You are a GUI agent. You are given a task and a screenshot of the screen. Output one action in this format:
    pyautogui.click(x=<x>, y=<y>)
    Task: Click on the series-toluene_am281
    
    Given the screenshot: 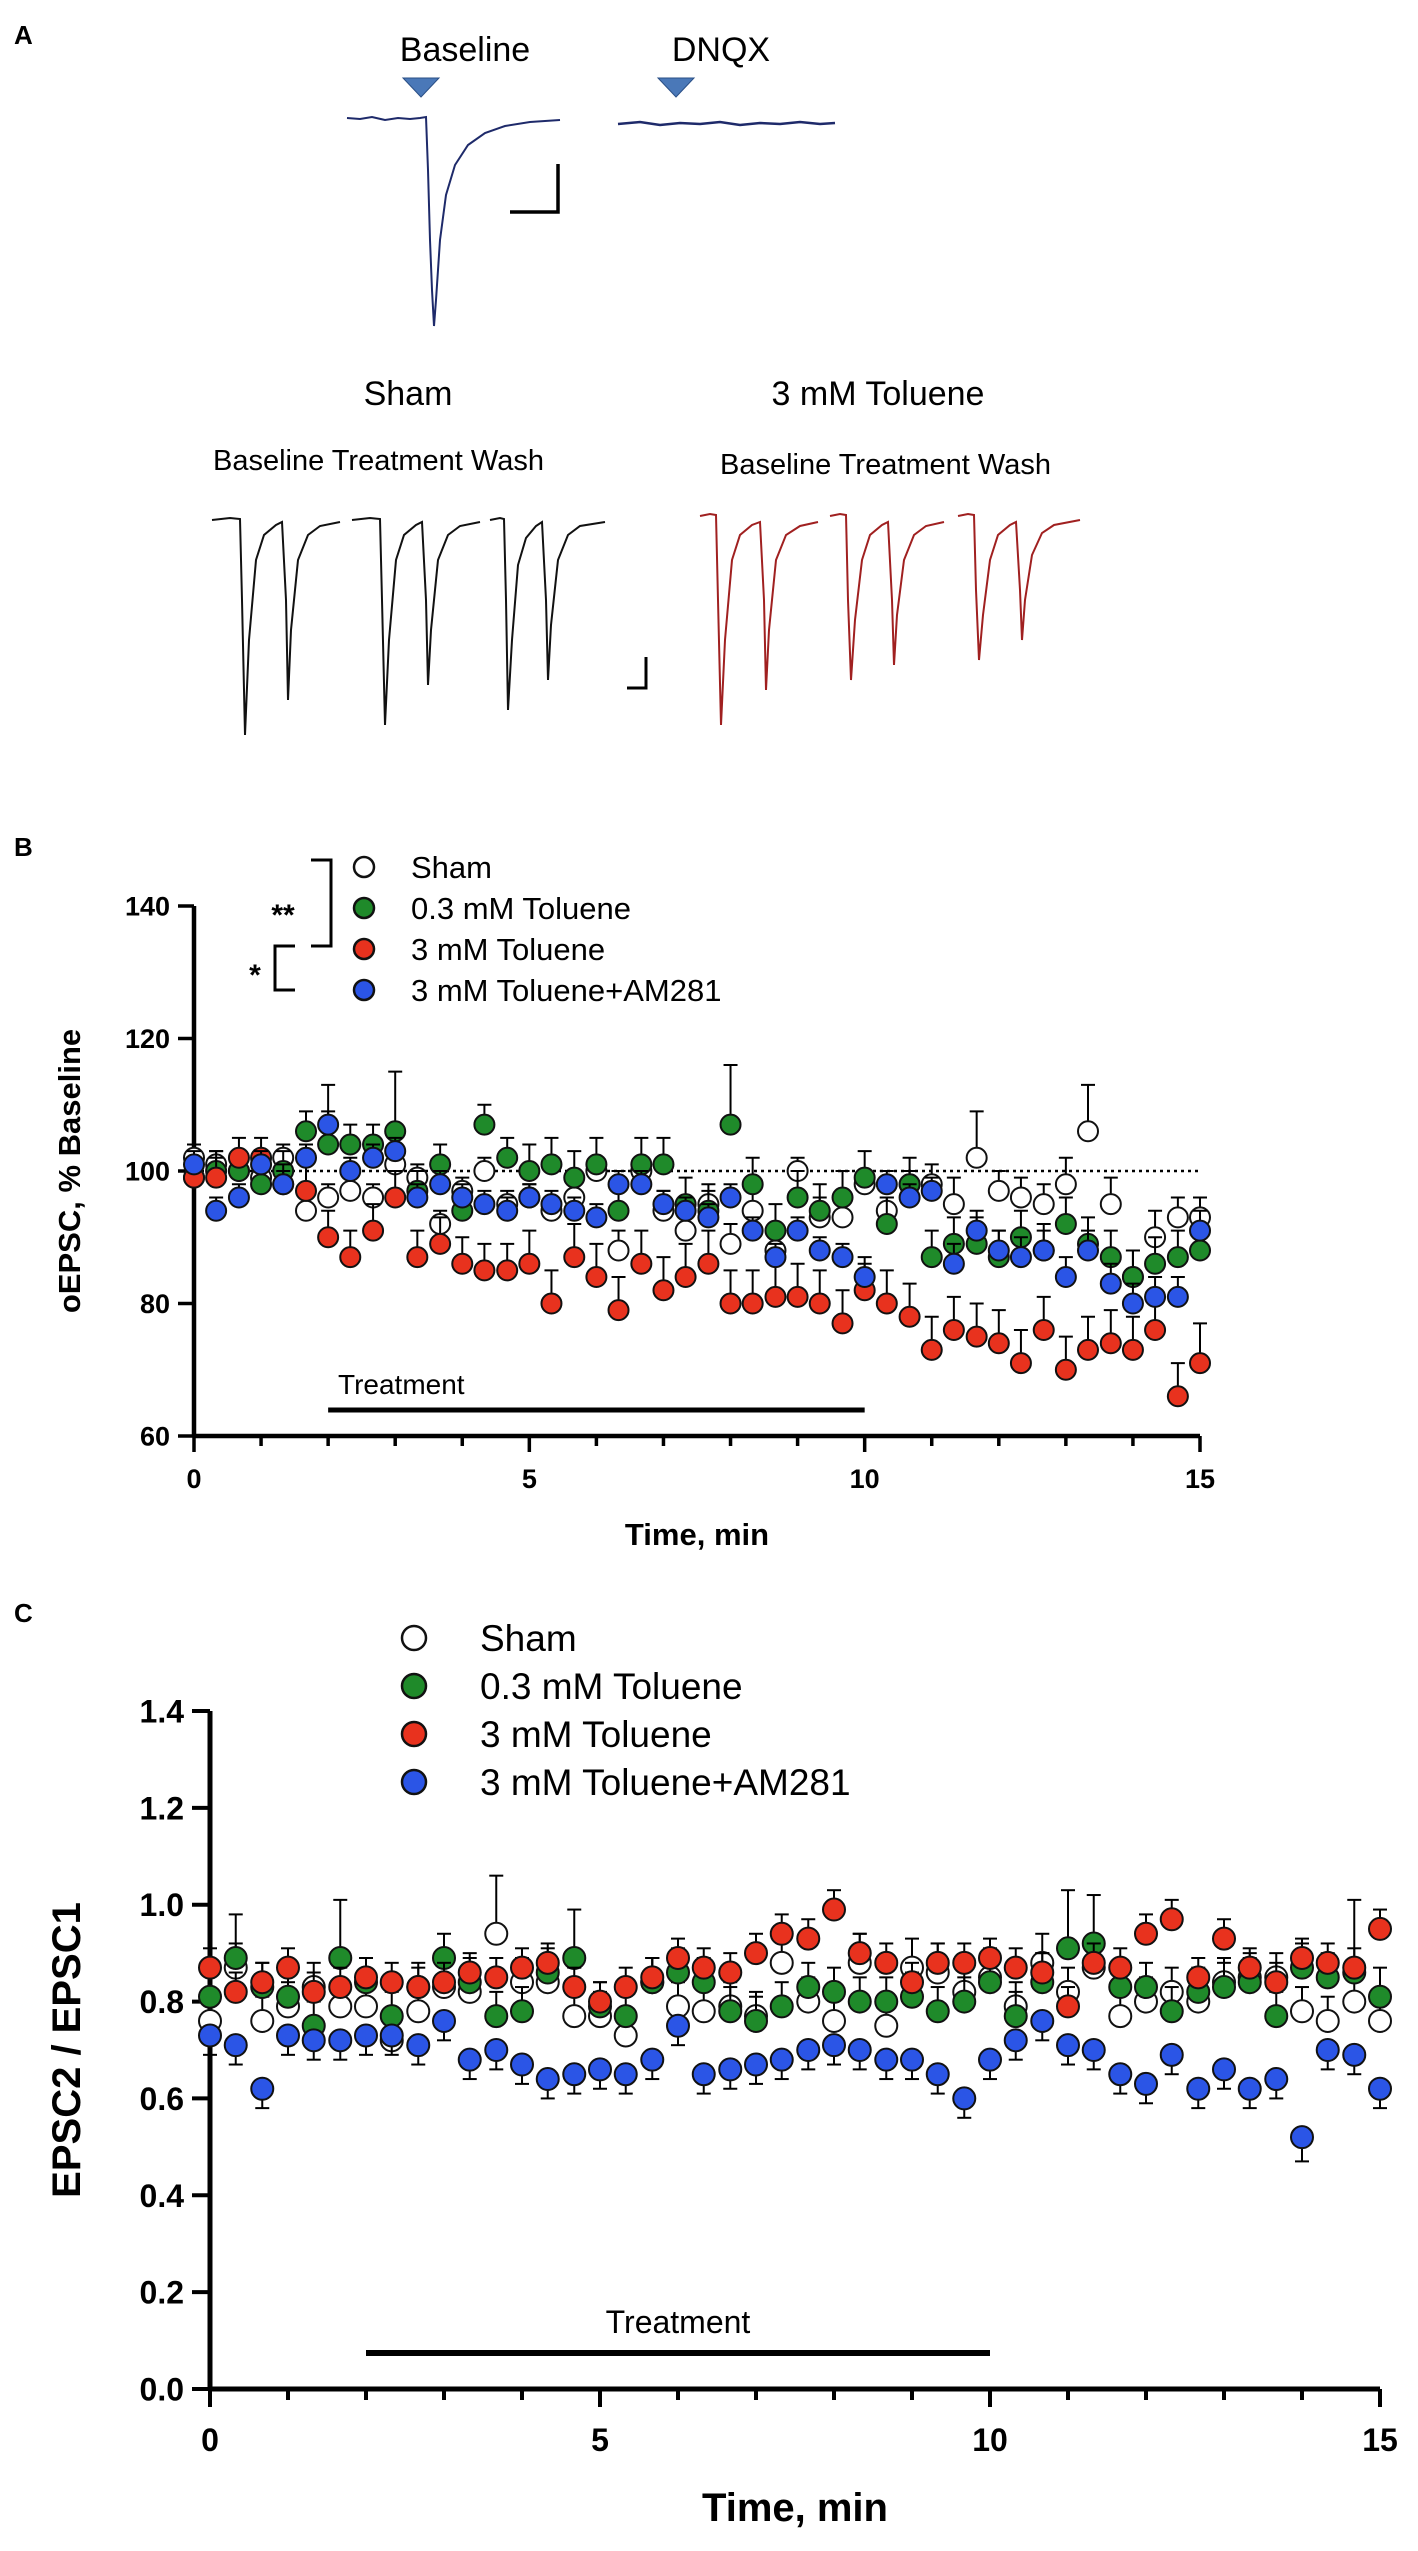 What is the action you would take?
    pyautogui.click(x=697, y=1212)
    